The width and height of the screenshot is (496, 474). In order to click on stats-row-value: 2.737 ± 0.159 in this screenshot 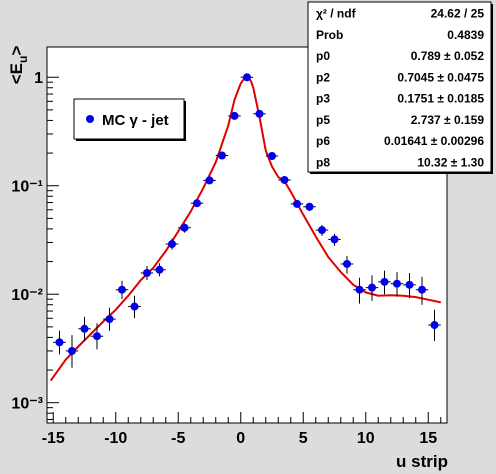, I will do `click(448, 120)`.